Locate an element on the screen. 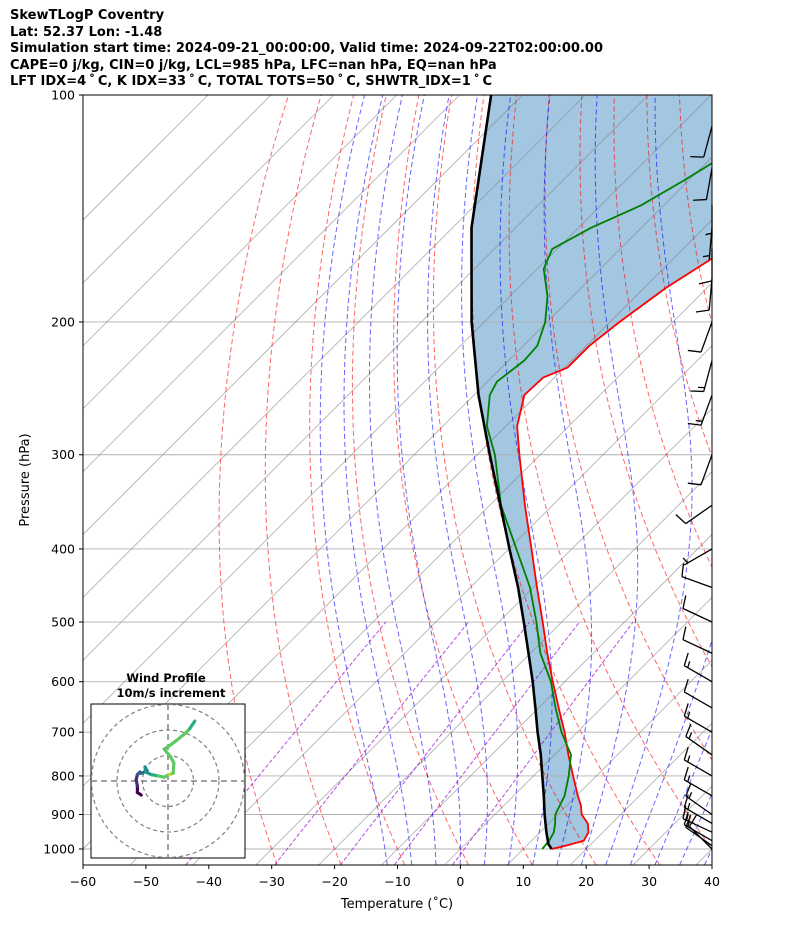  y-tick-label: 800 is located at coordinates (63, 775).